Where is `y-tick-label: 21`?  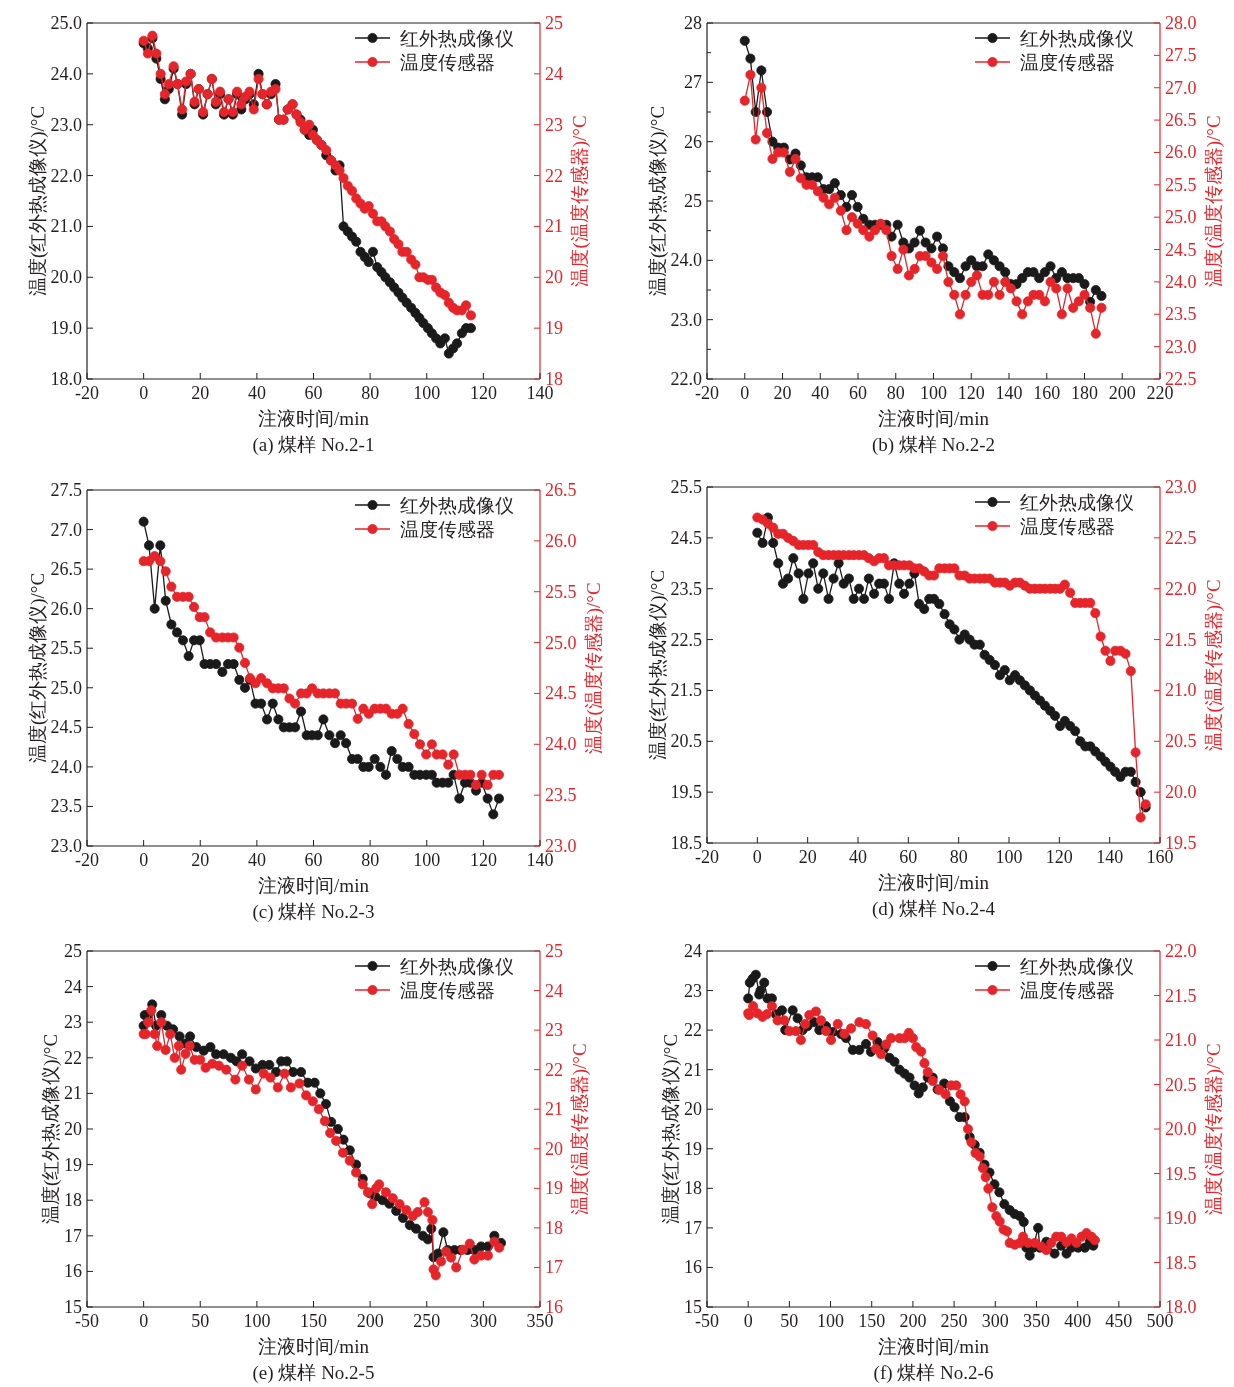
y-tick-label: 21 is located at coordinates (73, 1093).